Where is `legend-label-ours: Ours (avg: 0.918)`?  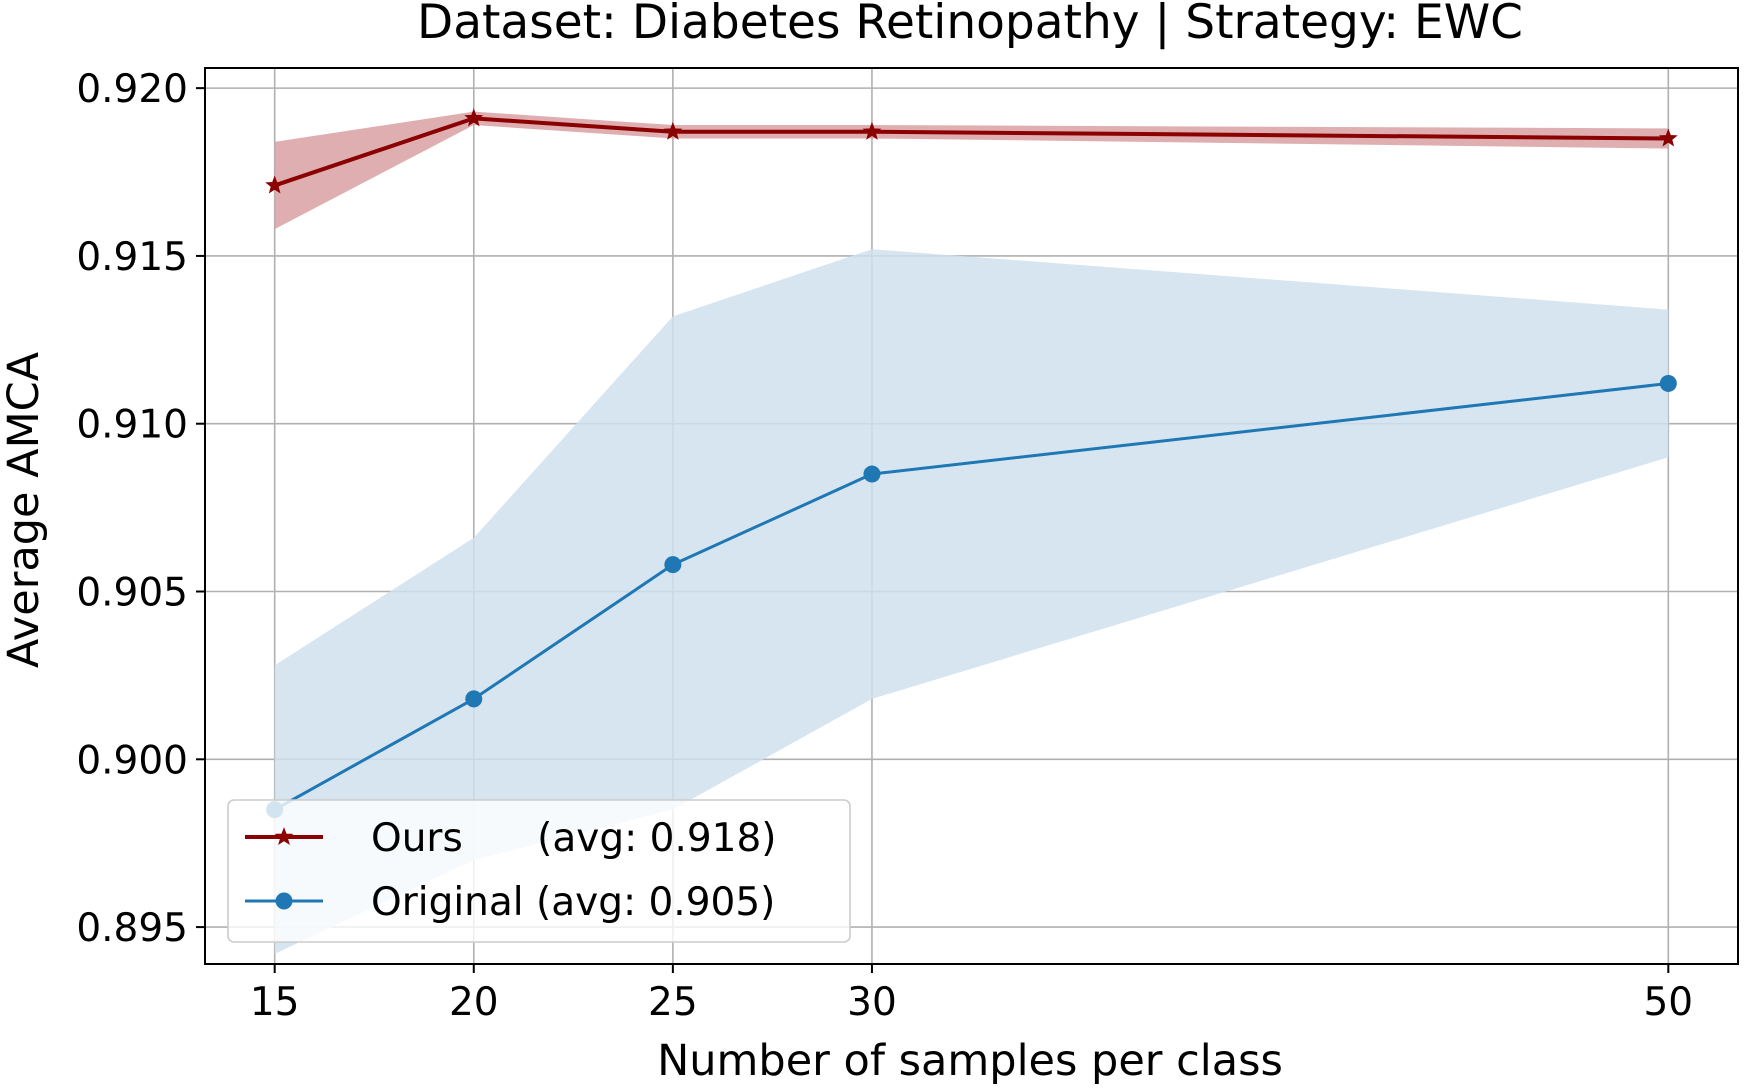
legend-label-ours: Ours (avg: 0.918) is located at coordinates (574, 838).